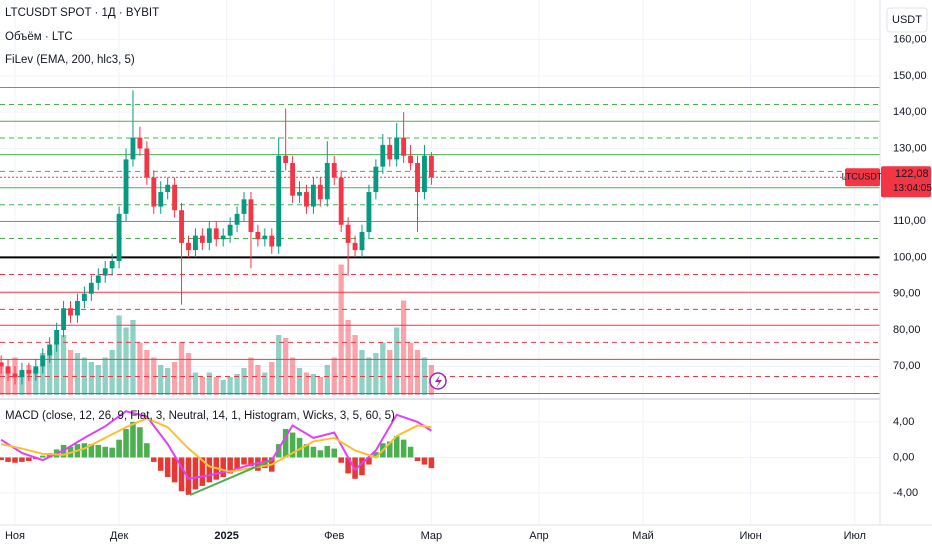  I want to click on symbol-badge: LTCUSDT, so click(862, 177).